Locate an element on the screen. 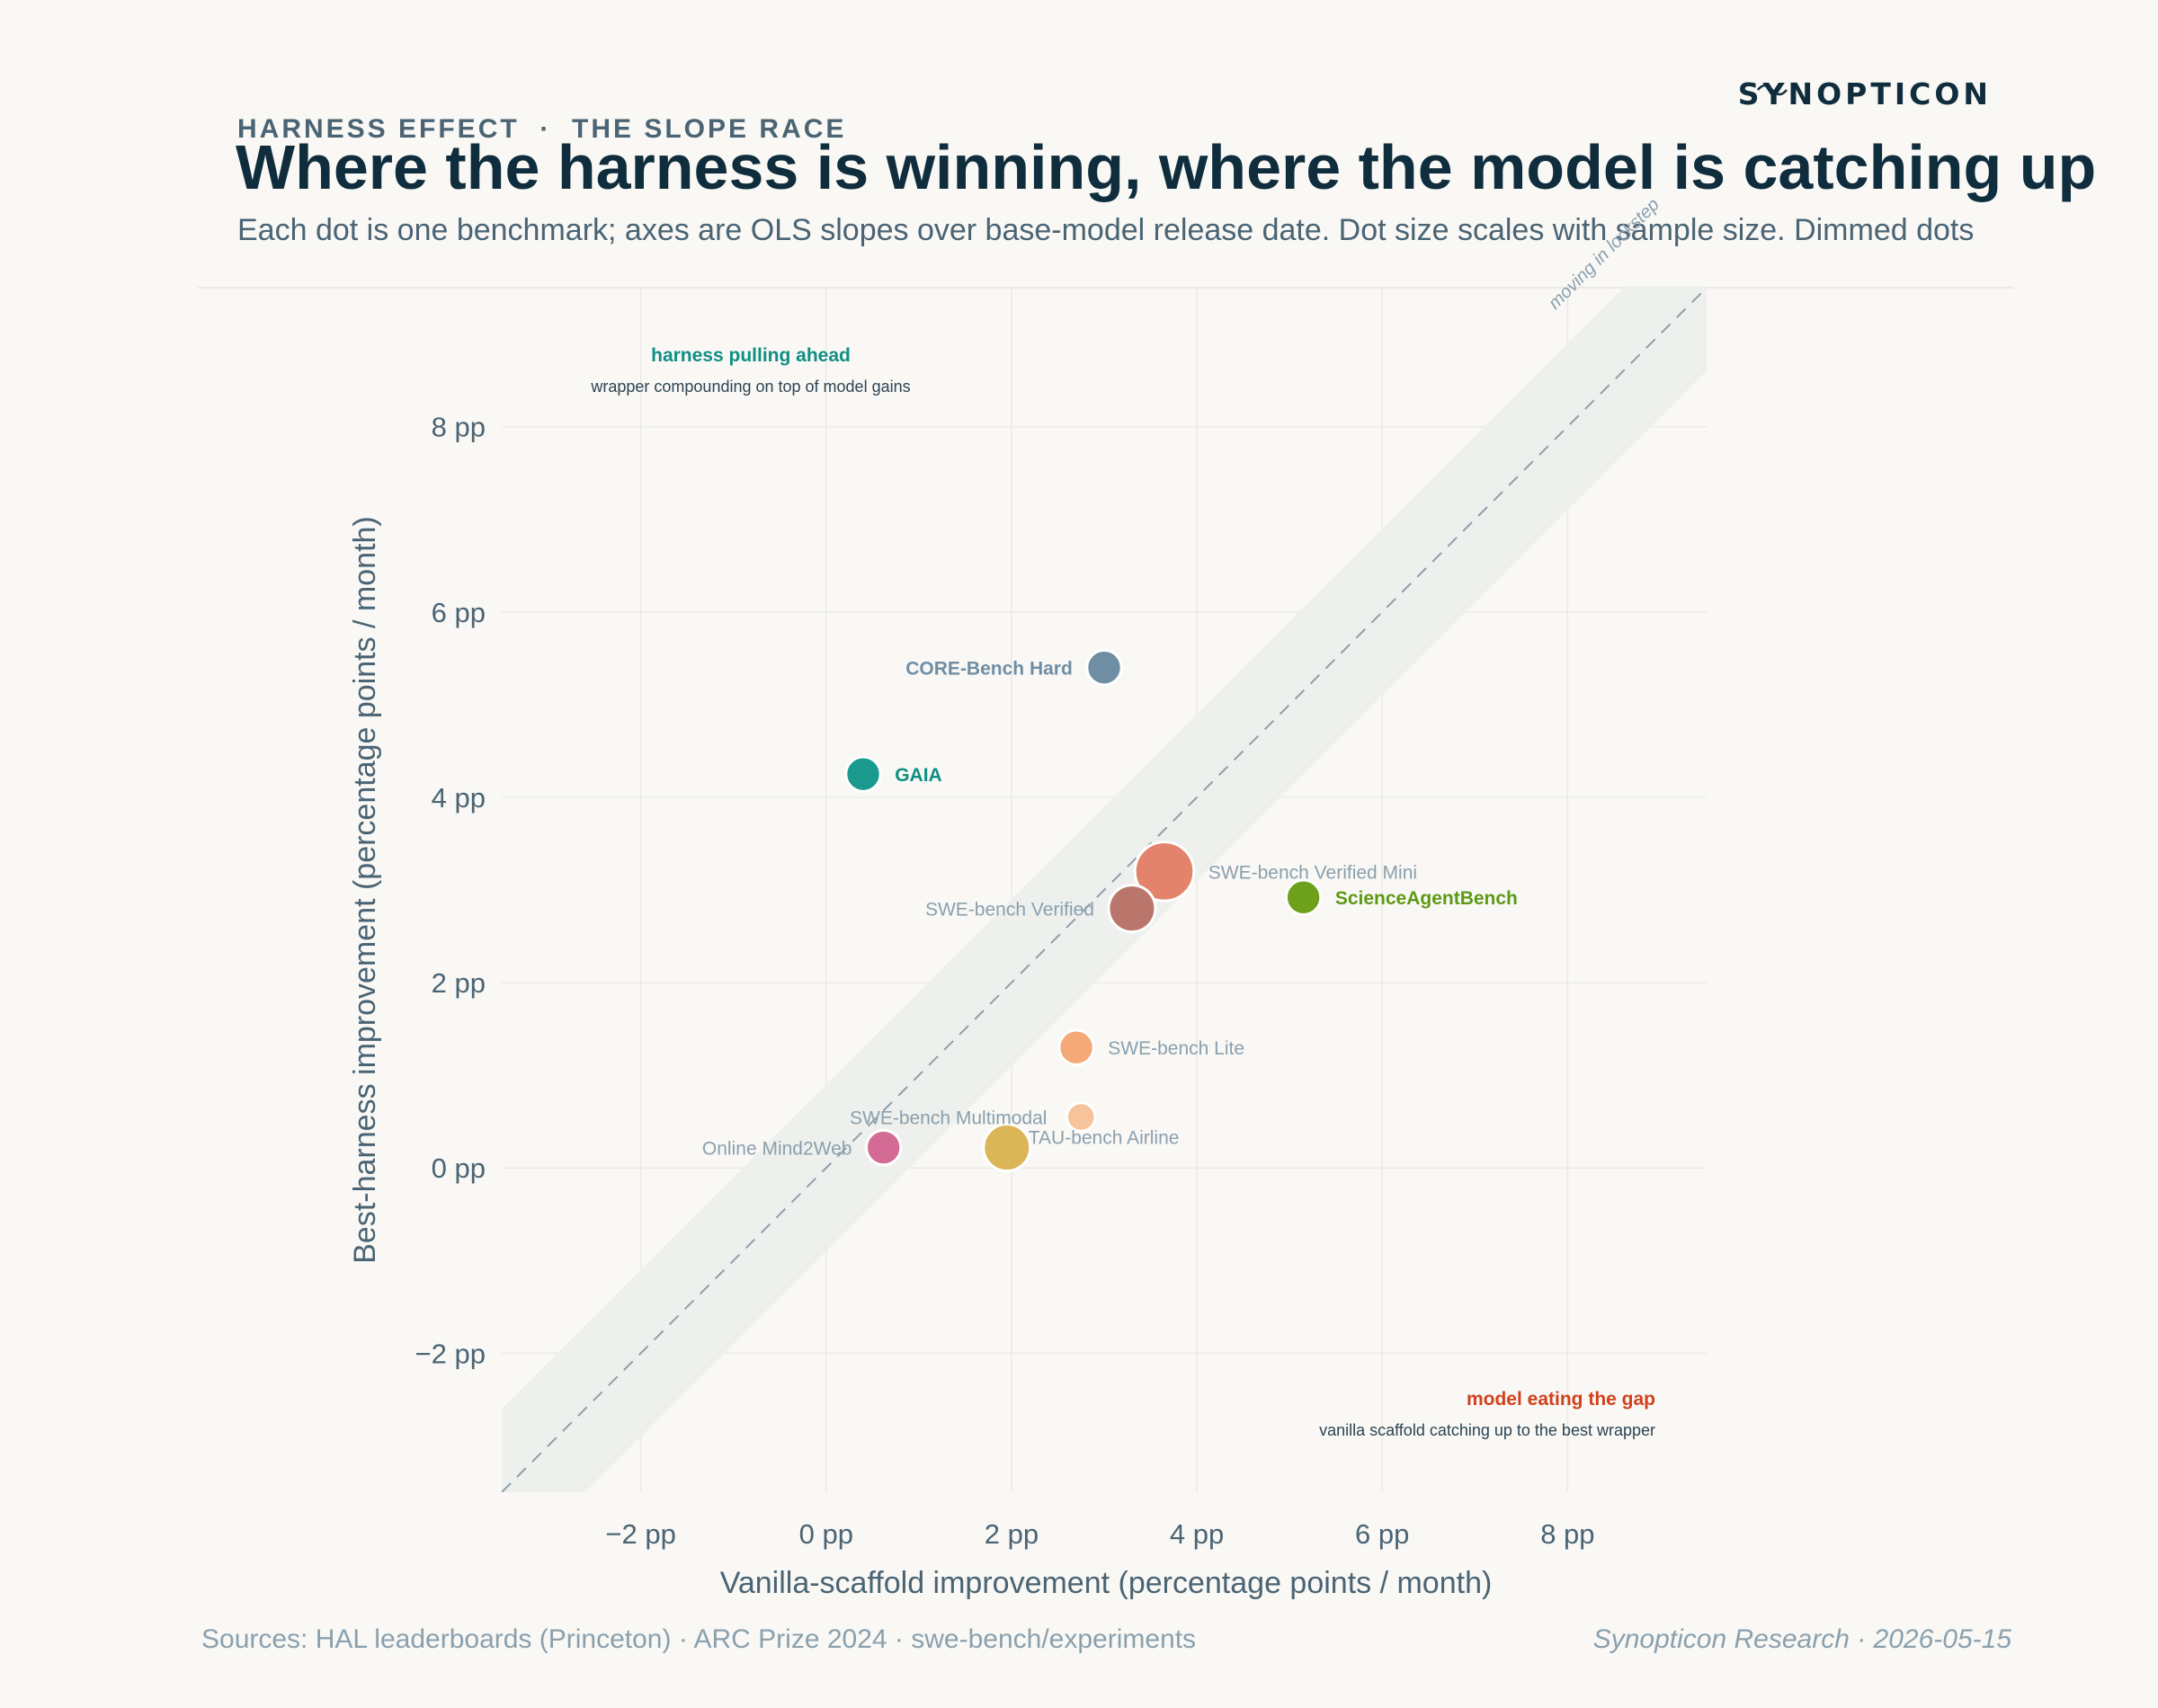 The width and height of the screenshot is (2158, 1708). y-tick-label: −2 pp is located at coordinates (450, 1353).